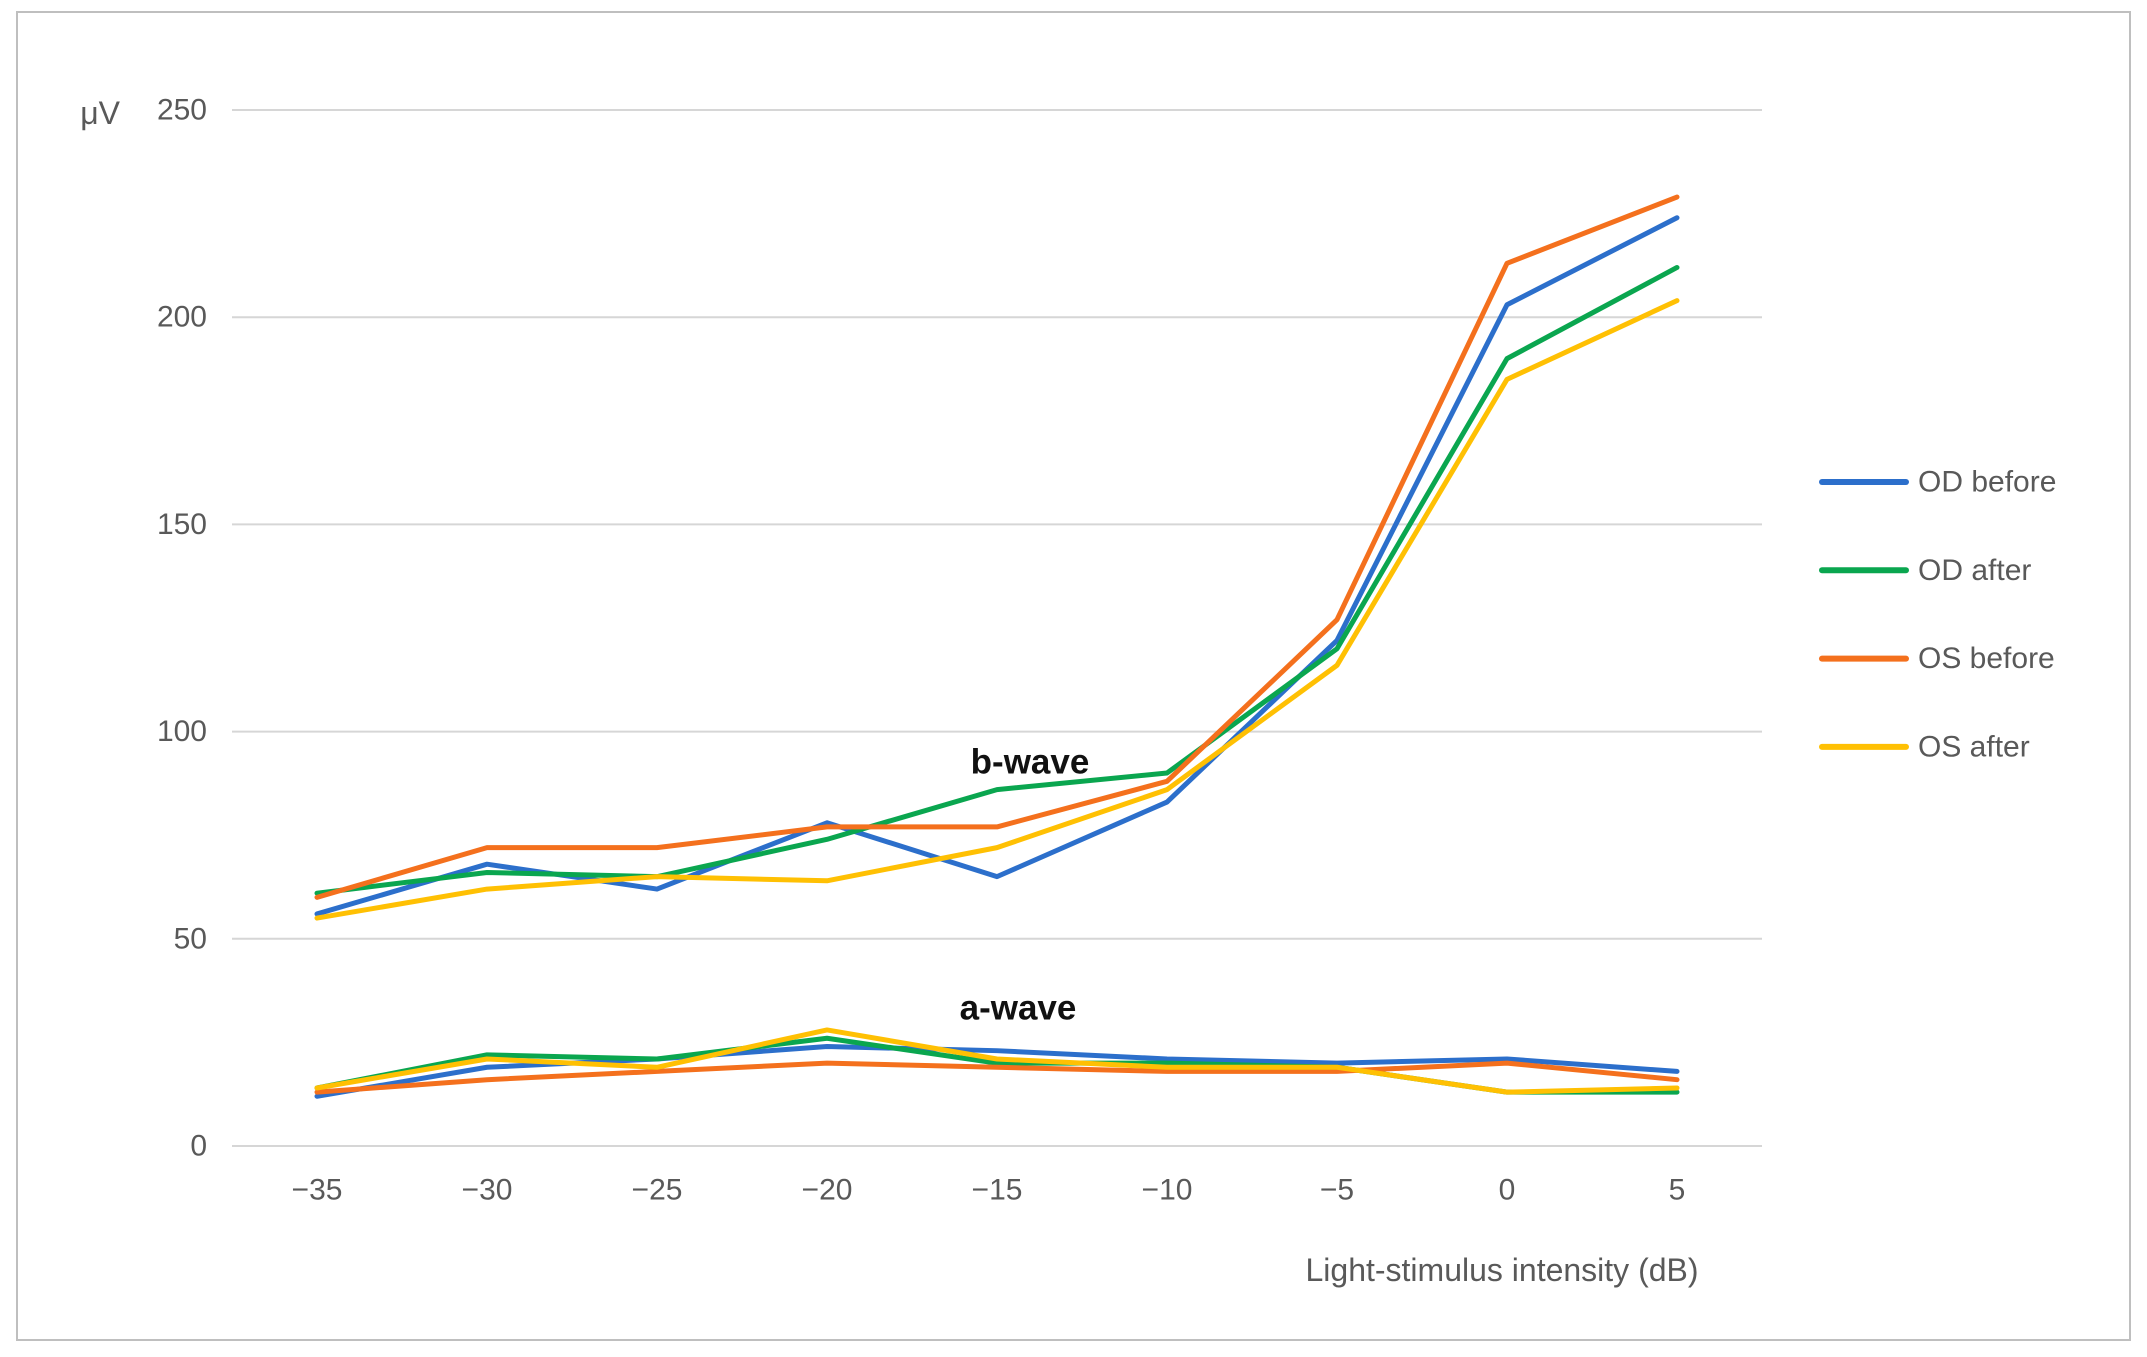  I want to click on legend-label-od-after: OD after, so click(1974, 570).